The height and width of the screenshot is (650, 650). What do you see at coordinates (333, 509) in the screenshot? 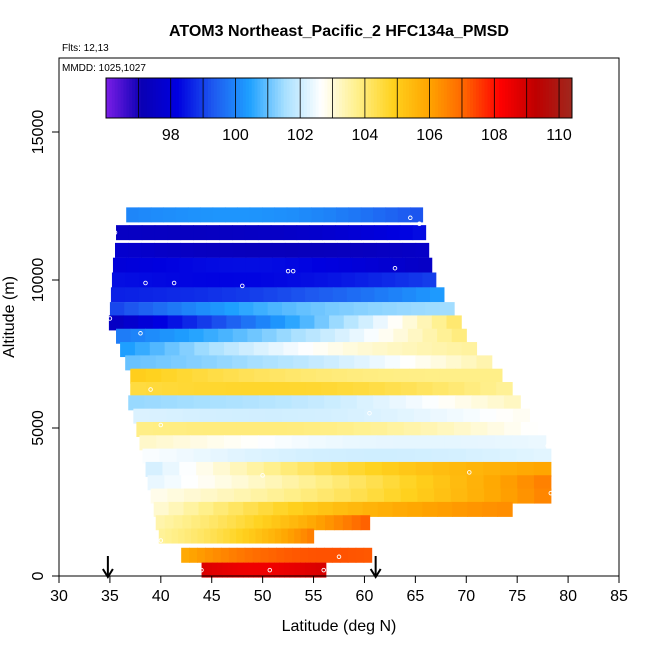
I see `heatmap-row` at bounding box center [333, 509].